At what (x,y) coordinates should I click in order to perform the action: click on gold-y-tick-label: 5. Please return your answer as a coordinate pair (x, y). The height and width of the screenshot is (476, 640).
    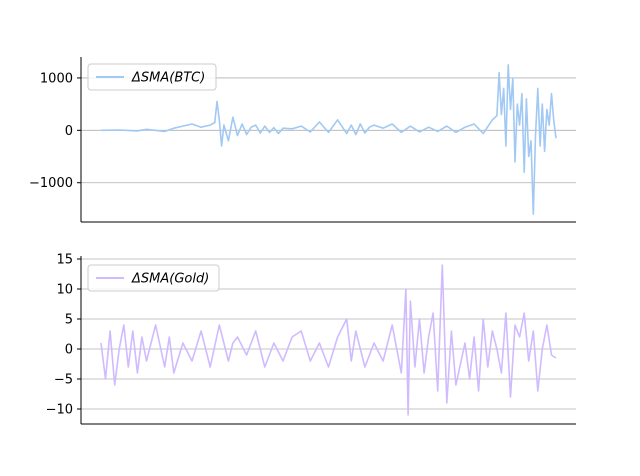
    Looking at the image, I should click on (69, 320).